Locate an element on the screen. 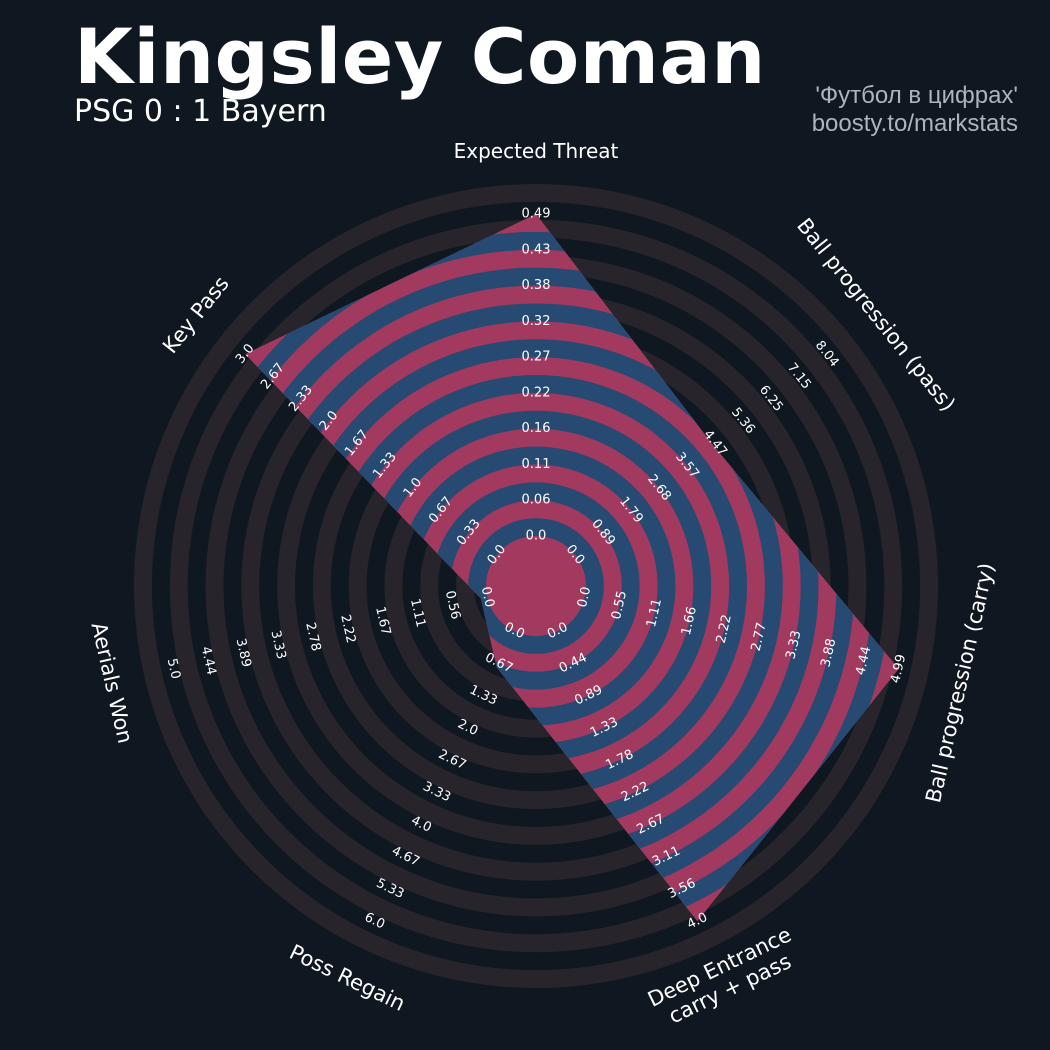 The height and width of the screenshot is (1050, 1050). tick-label: 0.43 is located at coordinates (536, 249).